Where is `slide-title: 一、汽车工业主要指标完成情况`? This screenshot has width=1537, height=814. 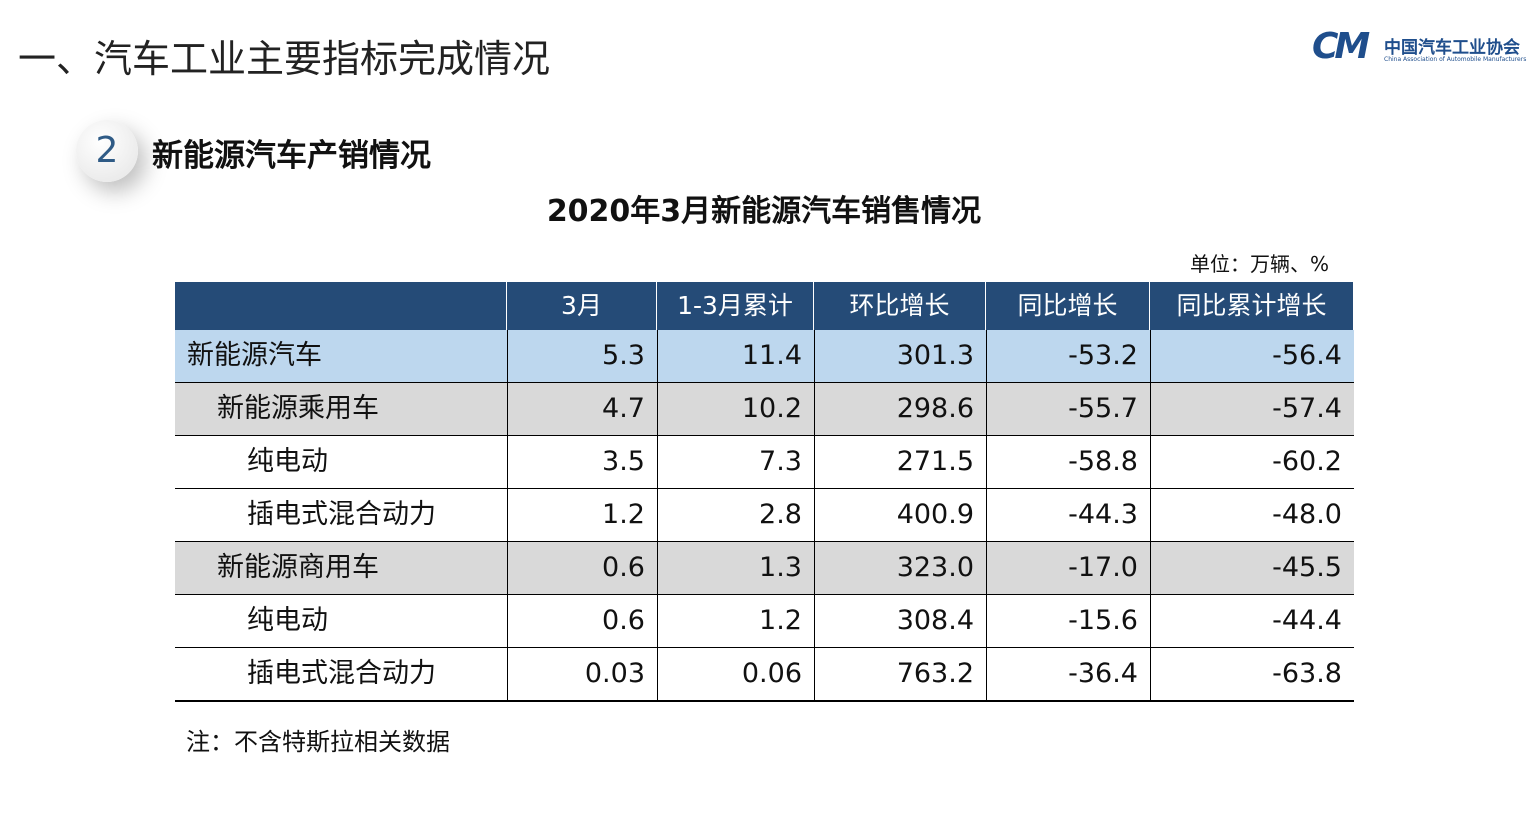 slide-title: 一、汽车工业主要指标完成情况 is located at coordinates (284, 59).